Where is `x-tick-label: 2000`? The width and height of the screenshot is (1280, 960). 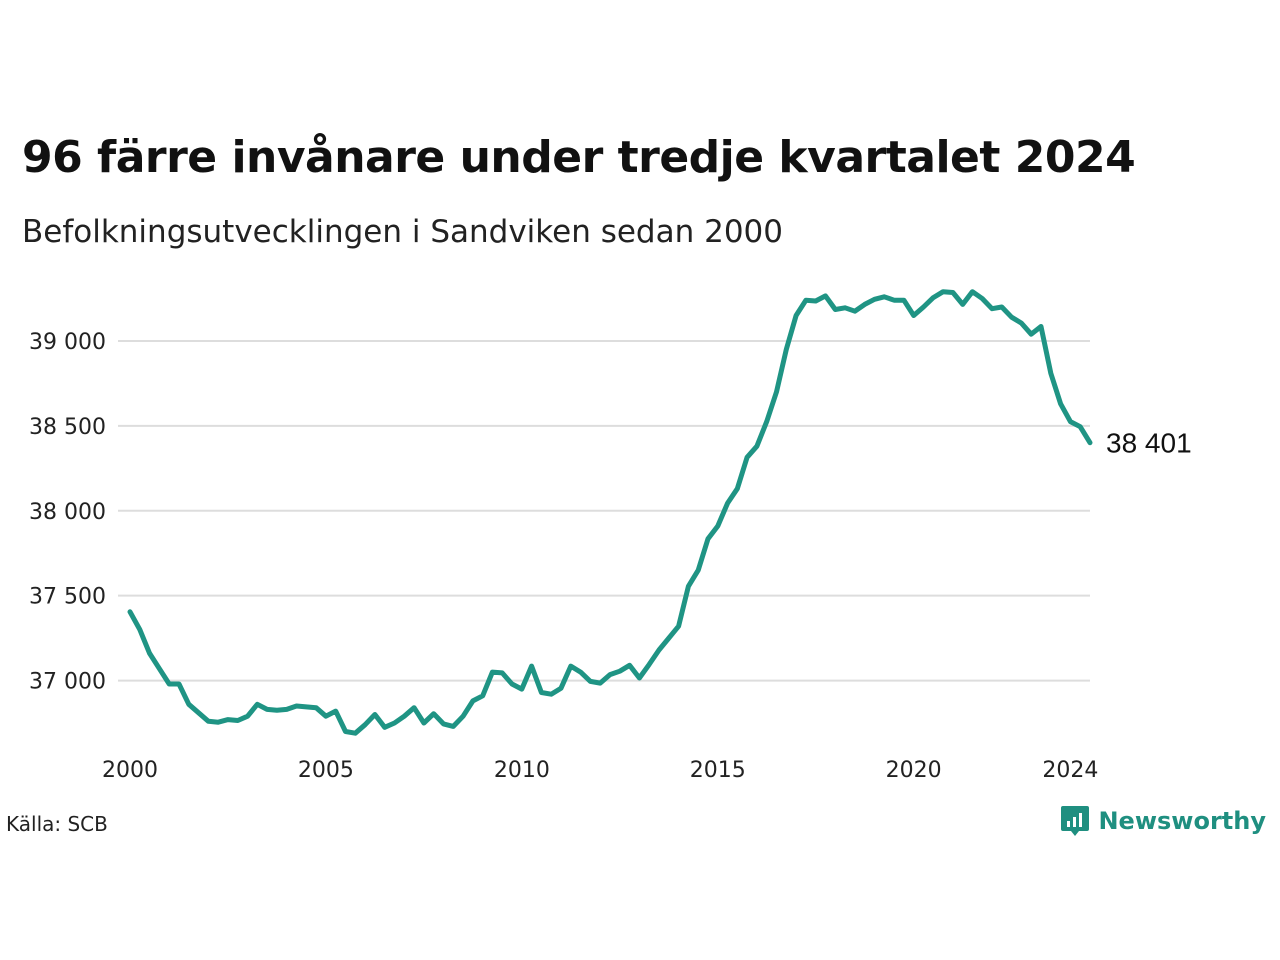 x-tick-label: 2000 is located at coordinates (130, 770).